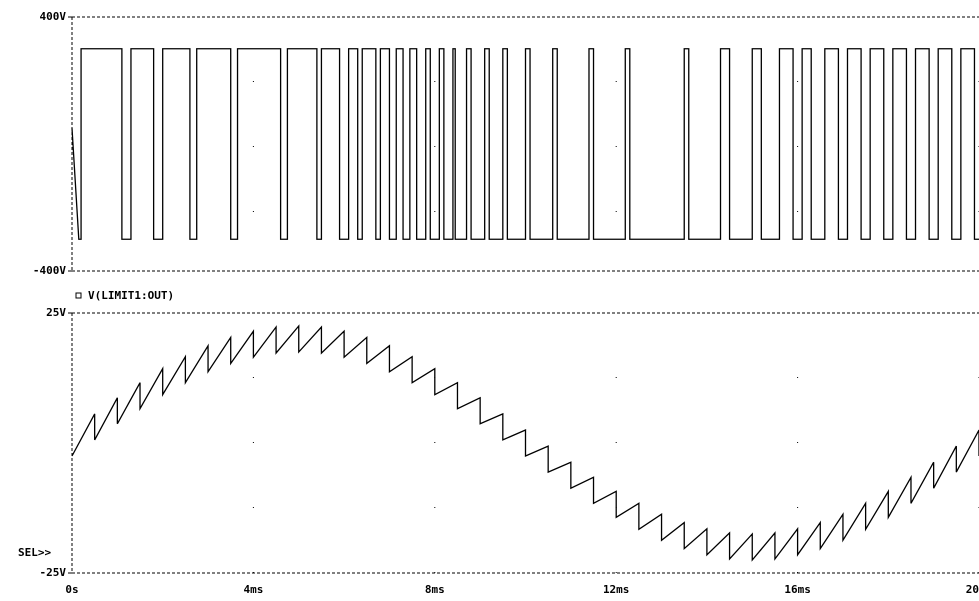  Describe the element at coordinates (49, 270) in the screenshot. I see `y-tick-label: -400V` at that location.